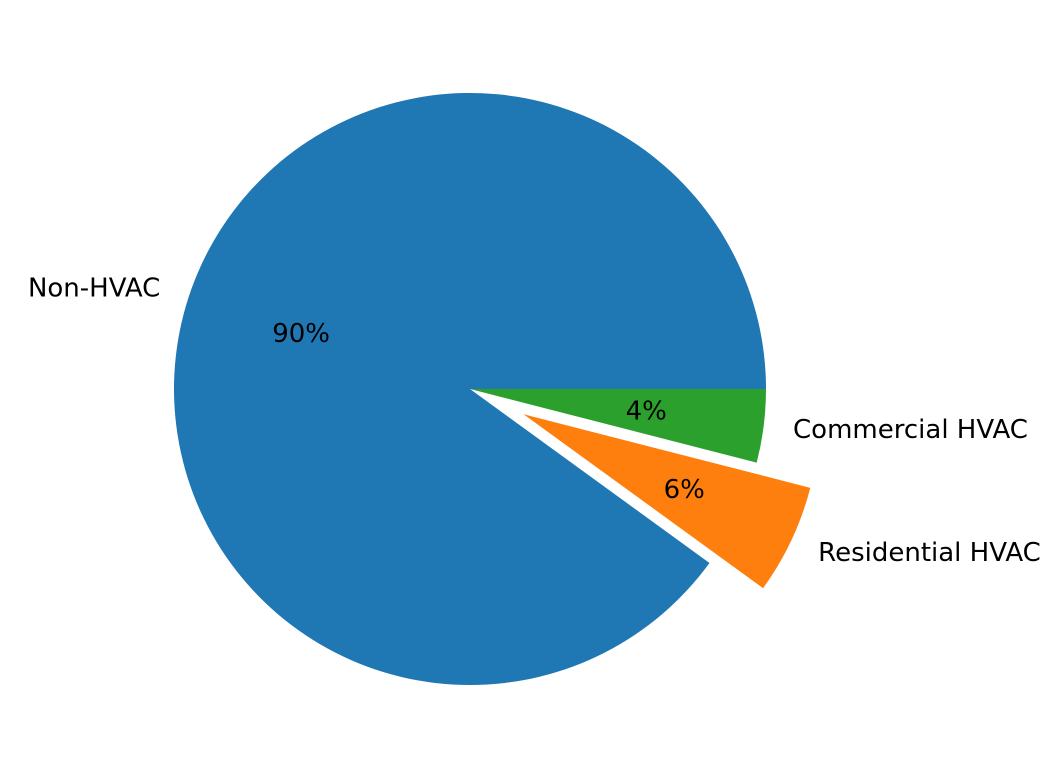 This screenshot has width=1064, height=779. I want to click on pie-category-label: Non-HVAC, so click(94, 288).